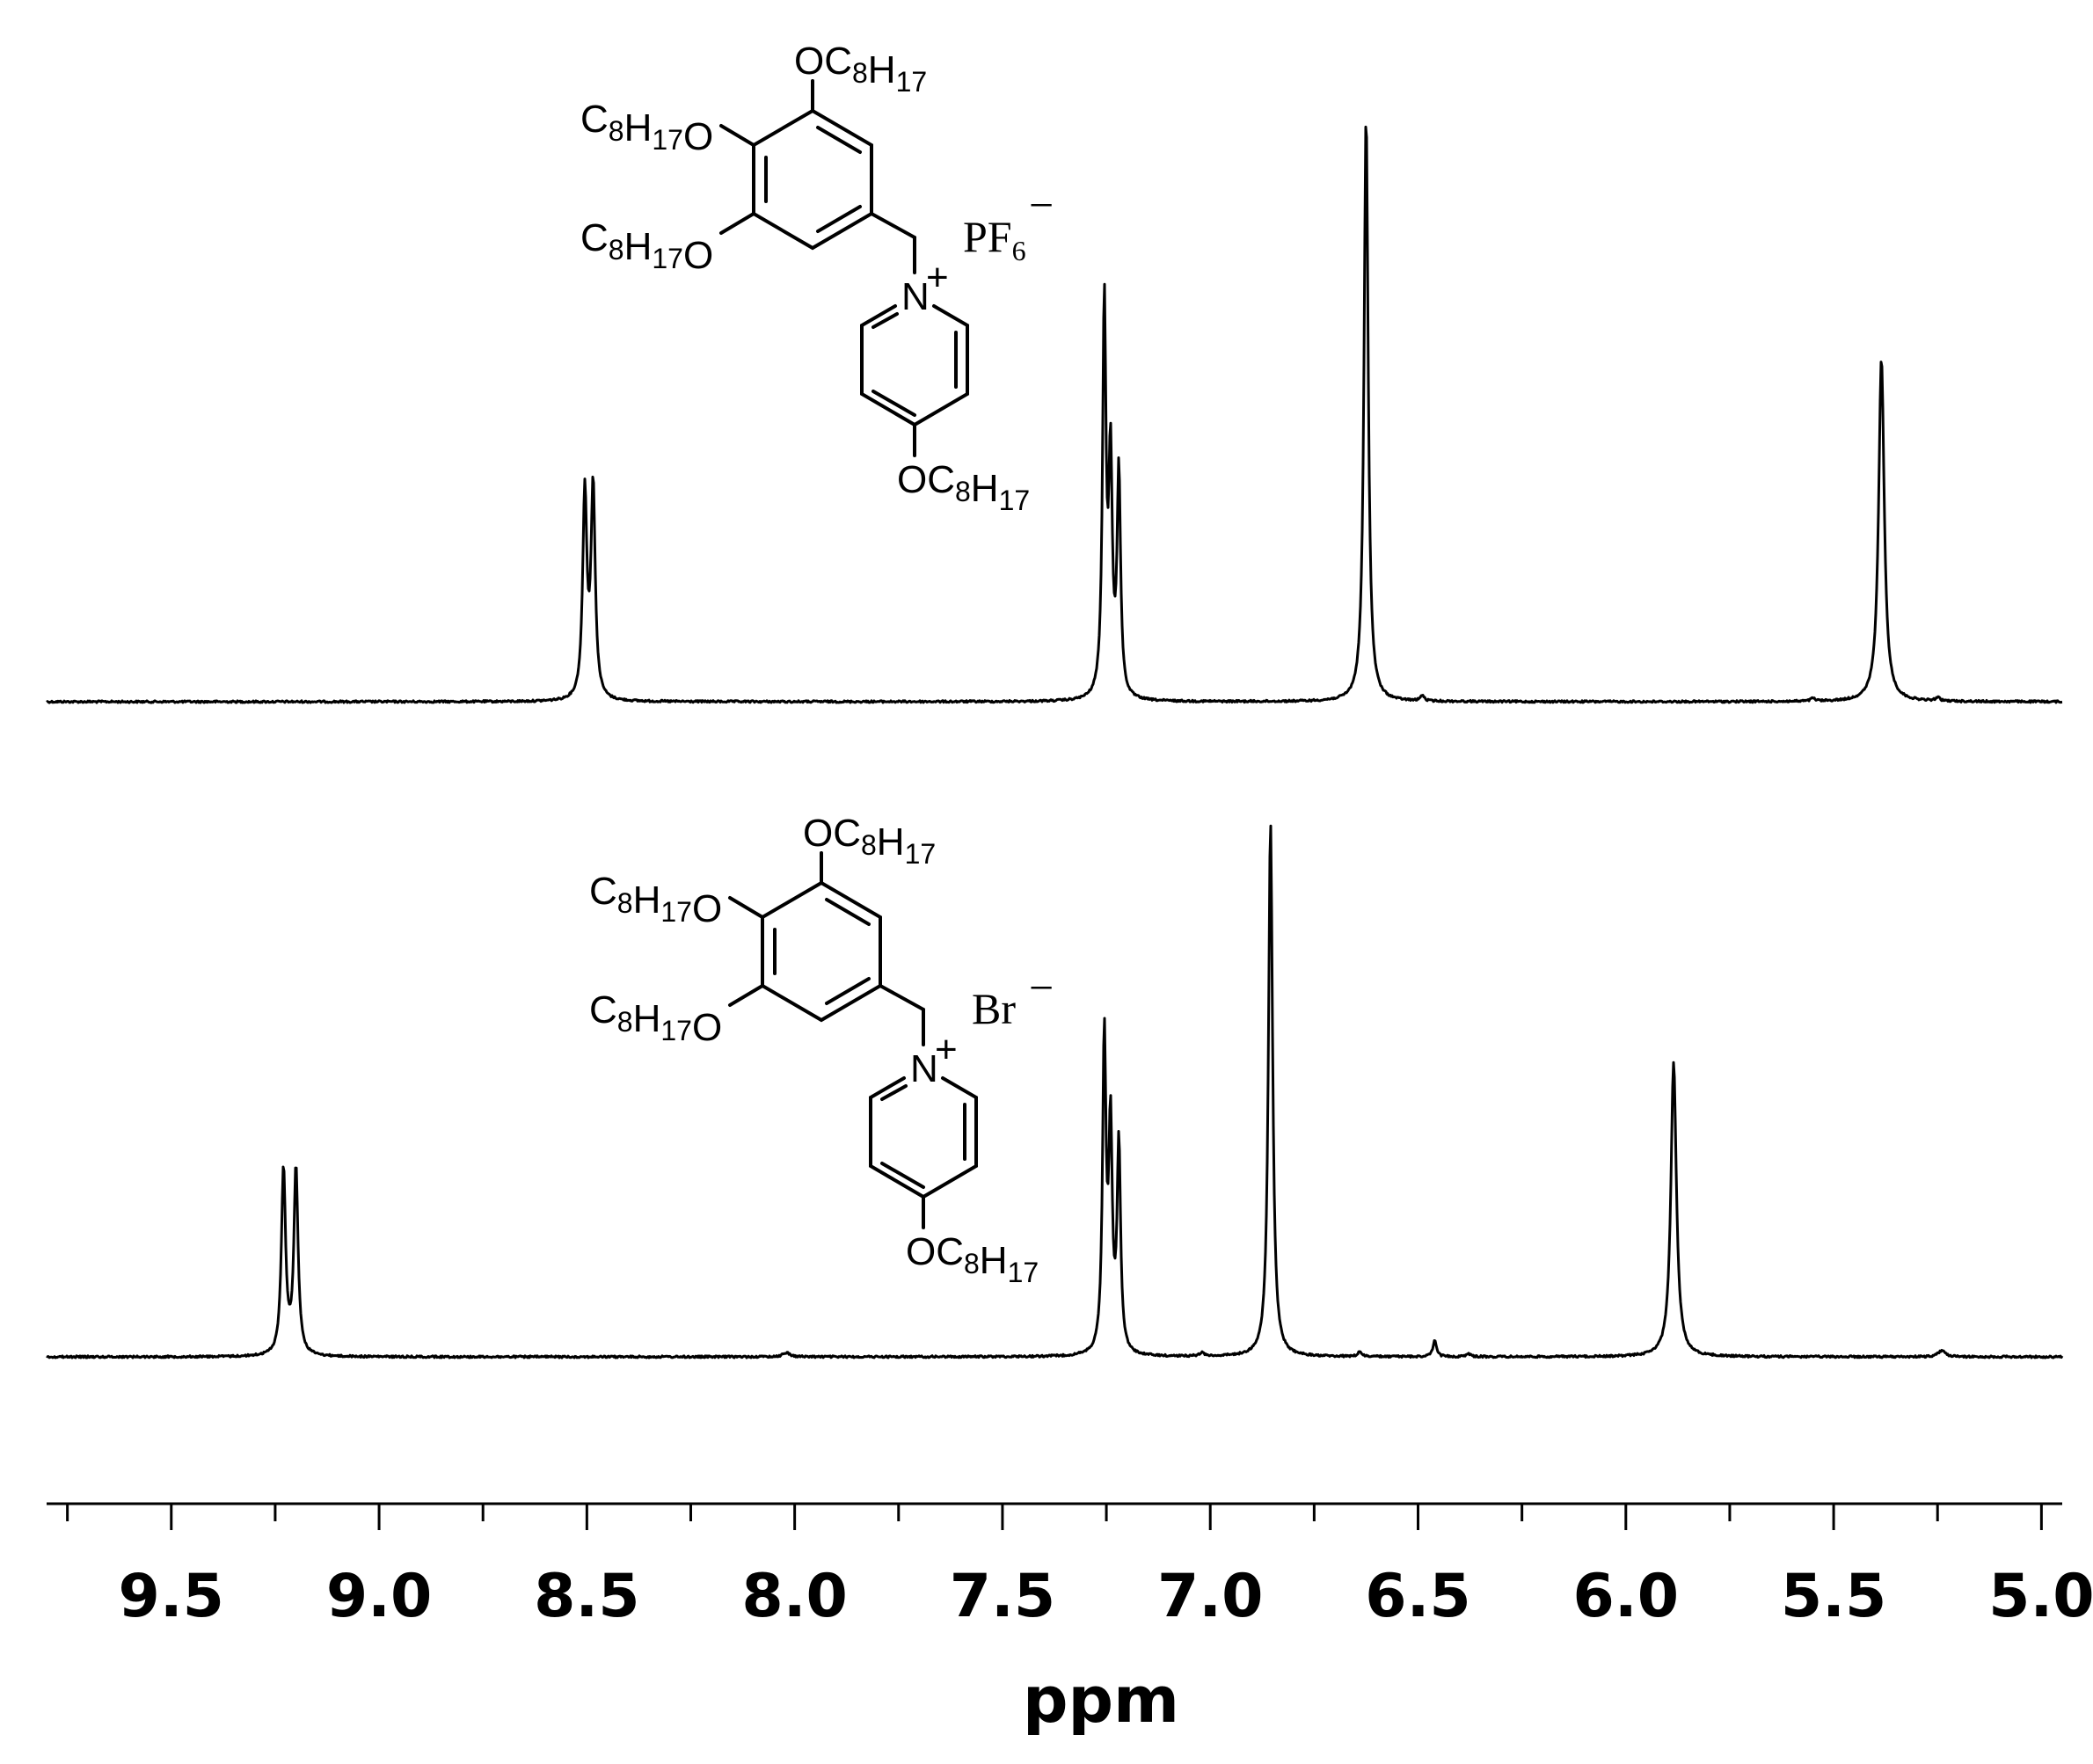  What do you see at coordinates (994, 239) in the screenshot?
I see `anion-label: PF6` at bounding box center [994, 239].